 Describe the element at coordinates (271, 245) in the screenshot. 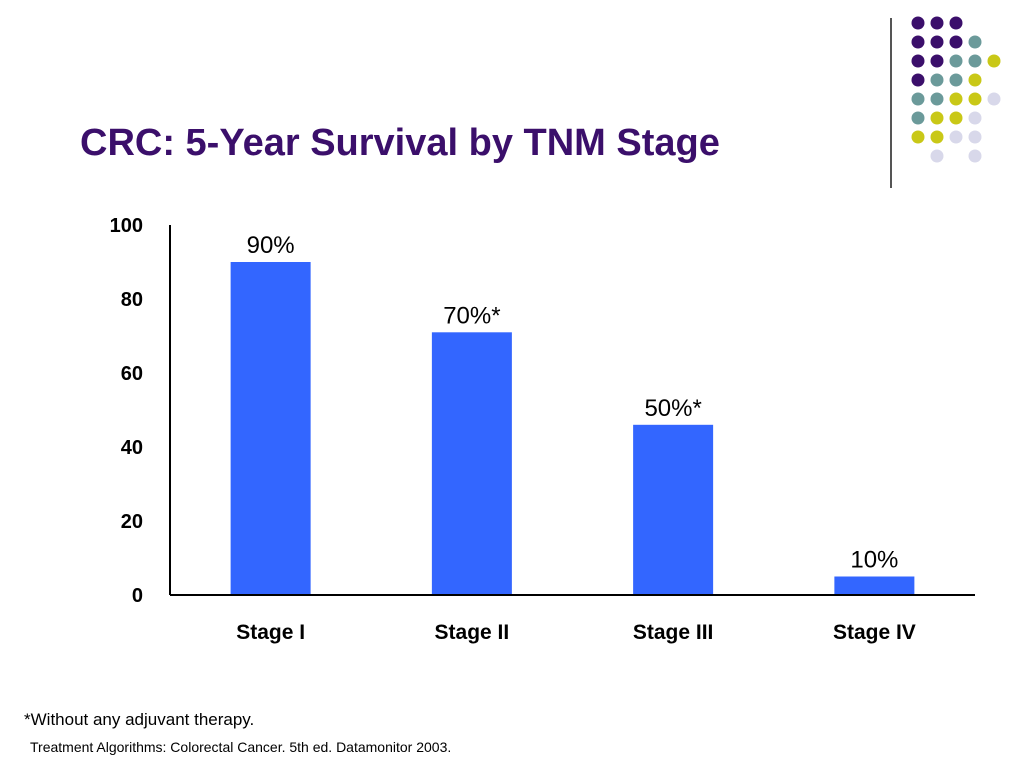

I see `bar-data-label: 90%` at that location.